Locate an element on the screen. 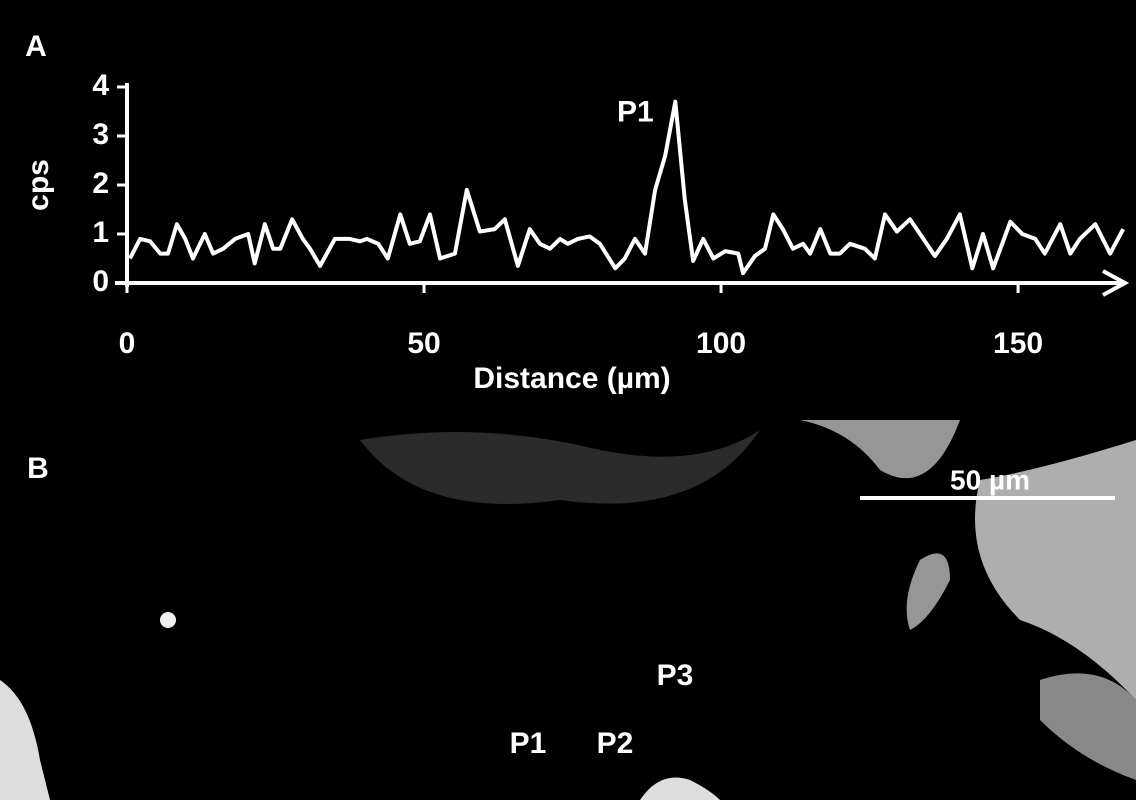  x-tick-label: 150 is located at coordinates (1018, 343).